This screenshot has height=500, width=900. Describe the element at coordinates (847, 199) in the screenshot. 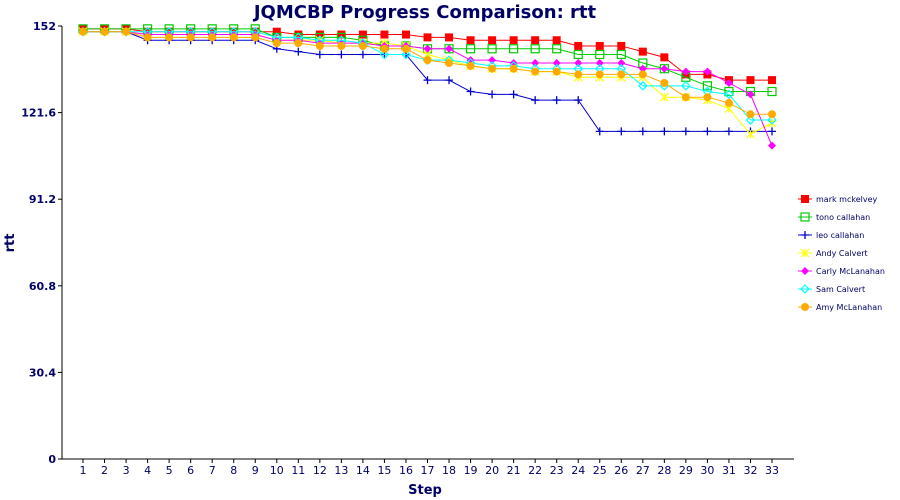

I see `legend-label: mark mckelvey` at that location.